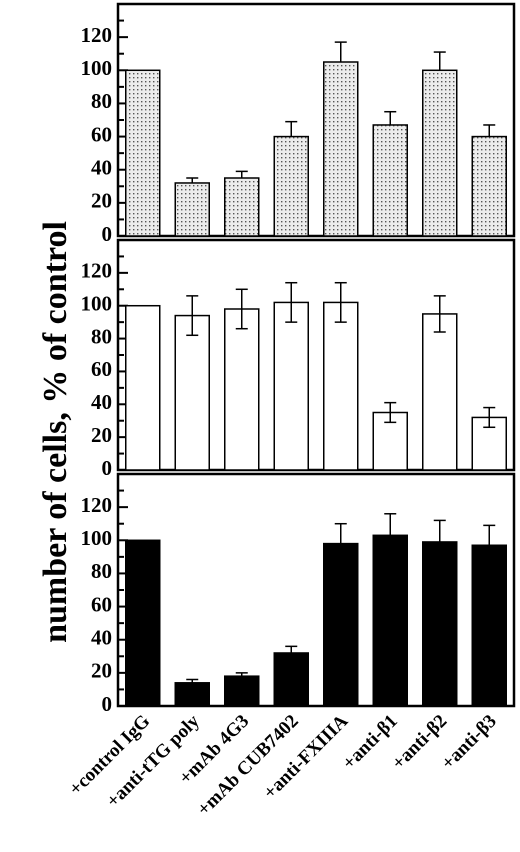  I want to click on y-axis-label: number of cells, % of control, so click(55, 432).